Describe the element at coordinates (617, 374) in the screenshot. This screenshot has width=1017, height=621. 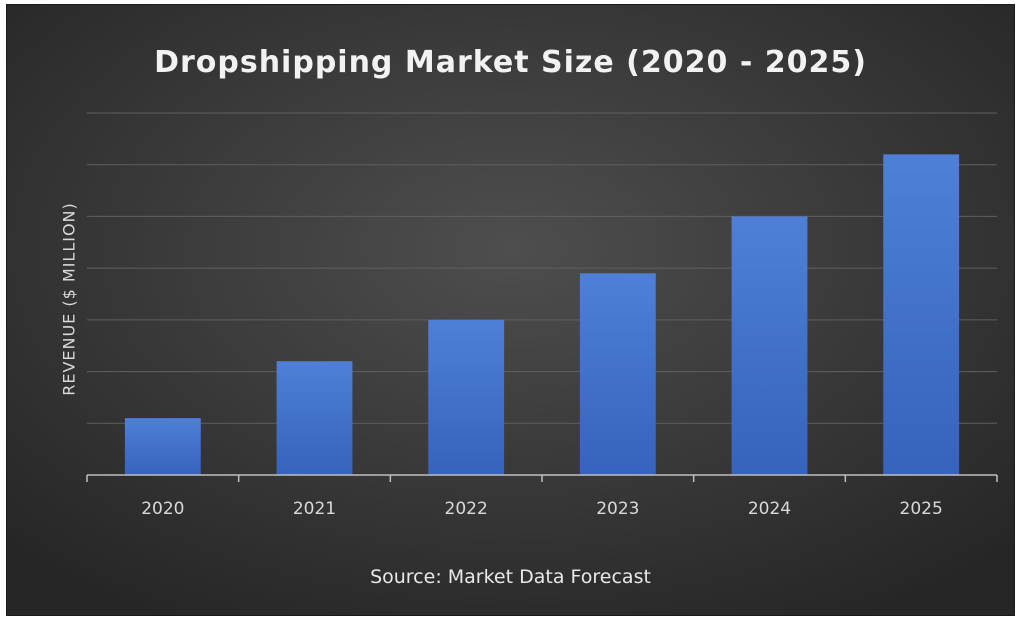
I see `bar-2023` at that location.